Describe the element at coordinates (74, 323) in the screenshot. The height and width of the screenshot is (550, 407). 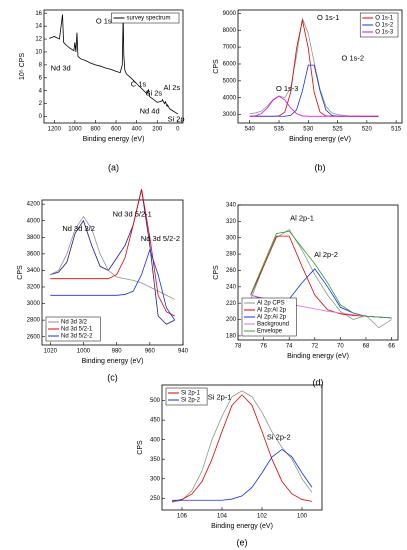
I see `legend-label: Nd 3d 3/2` at that location.